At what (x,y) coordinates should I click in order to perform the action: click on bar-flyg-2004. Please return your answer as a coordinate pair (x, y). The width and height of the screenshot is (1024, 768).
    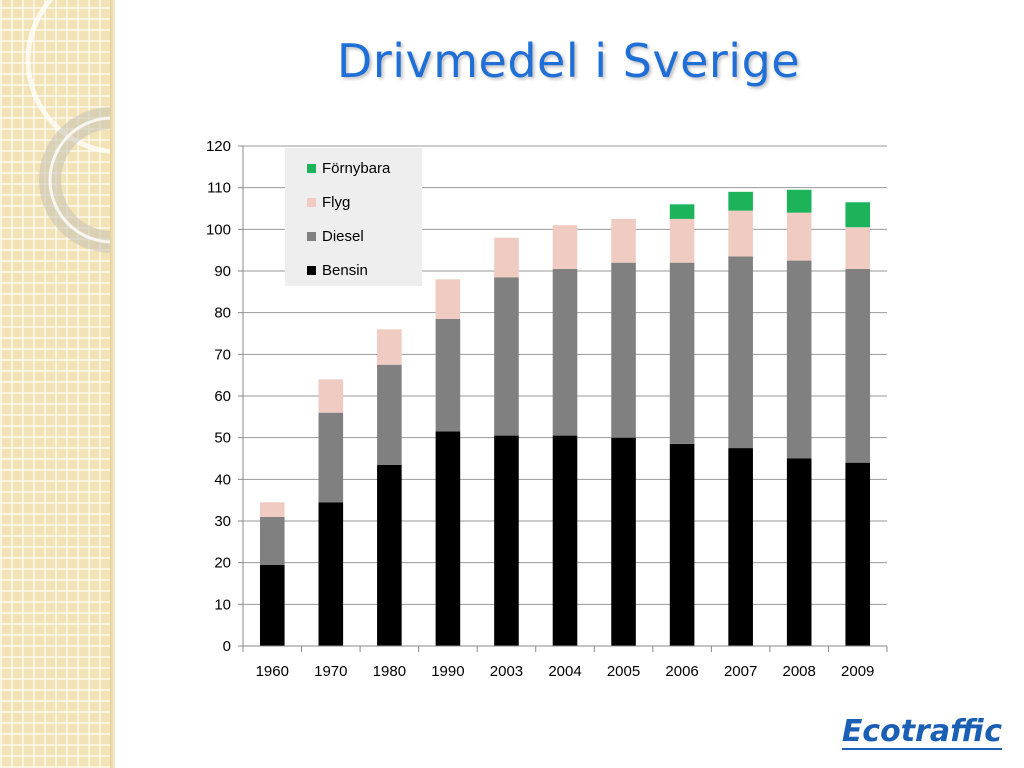
    Looking at the image, I should click on (565, 247).